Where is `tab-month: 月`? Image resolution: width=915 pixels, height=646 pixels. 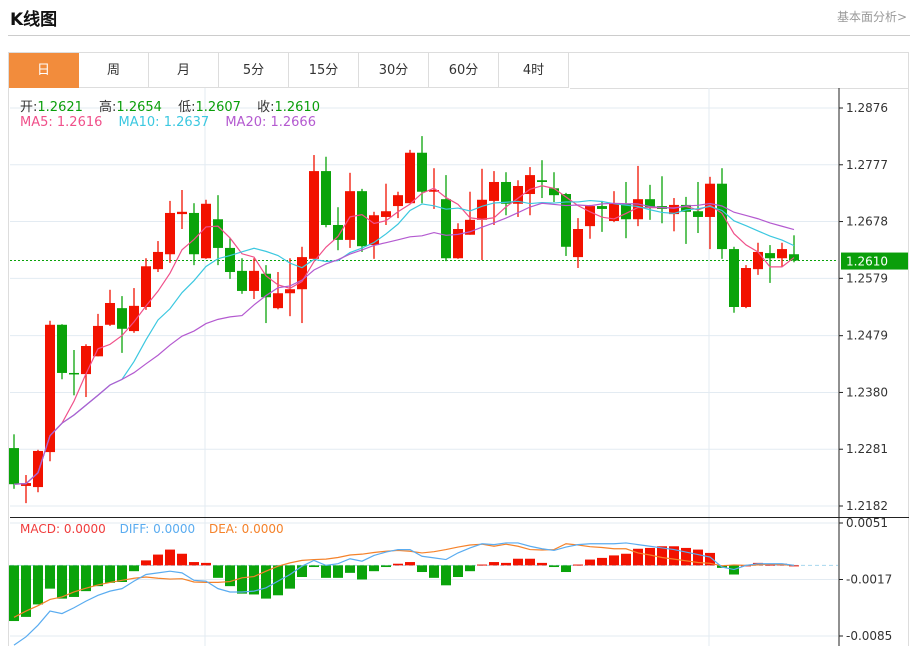
tab-month: 月 is located at coordinates (184, 70).